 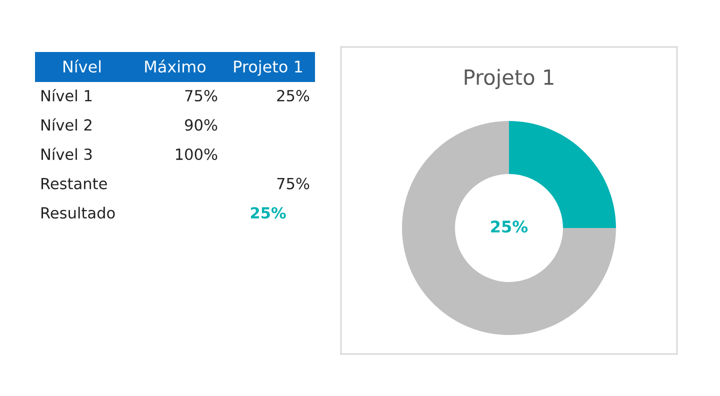 I want to click on category-label: Nível 3, so click(x=67, y=154).